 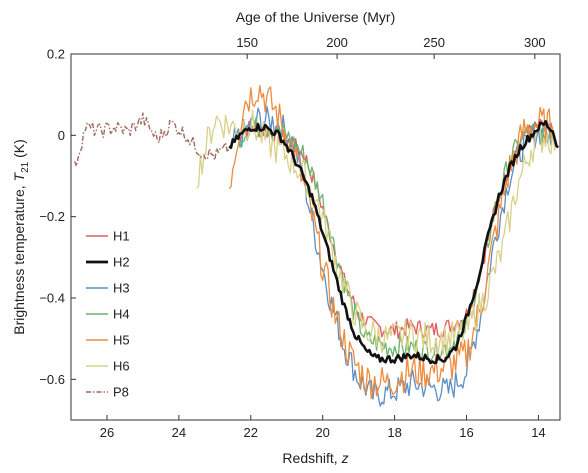 I want to click on legend-label: H2, so click(x=121, y=262).